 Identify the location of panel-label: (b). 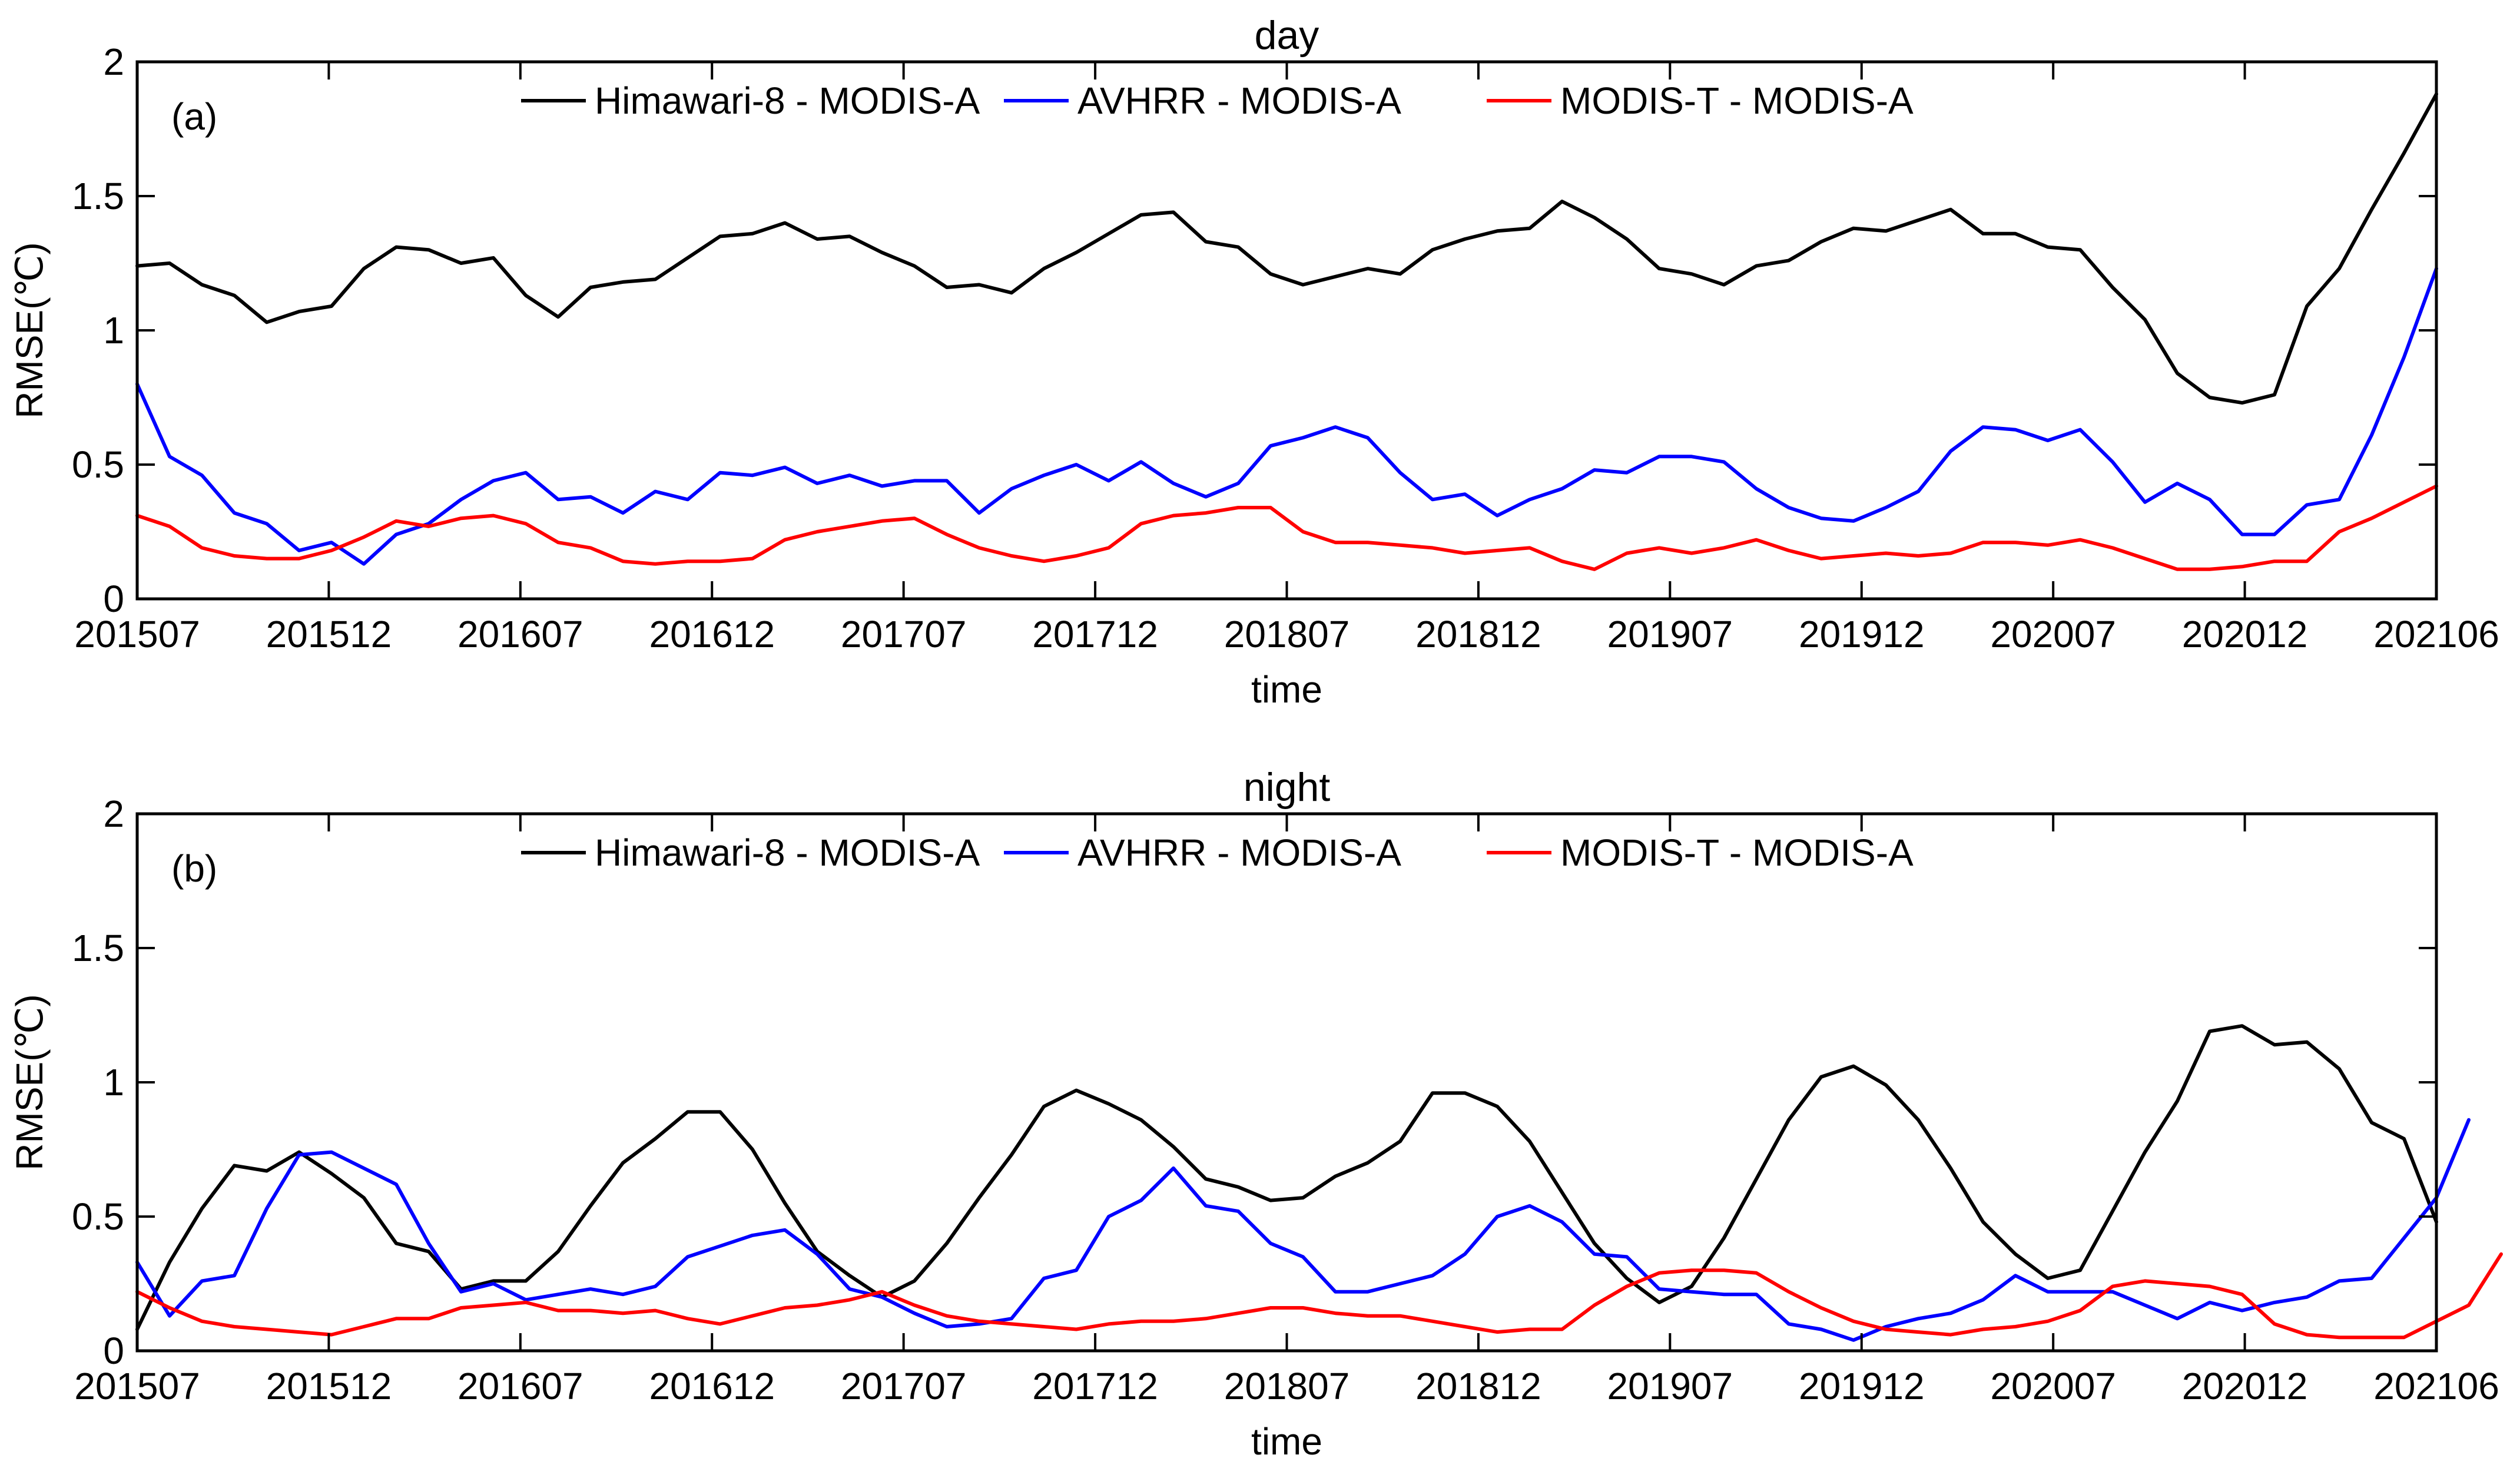
(194, 868).